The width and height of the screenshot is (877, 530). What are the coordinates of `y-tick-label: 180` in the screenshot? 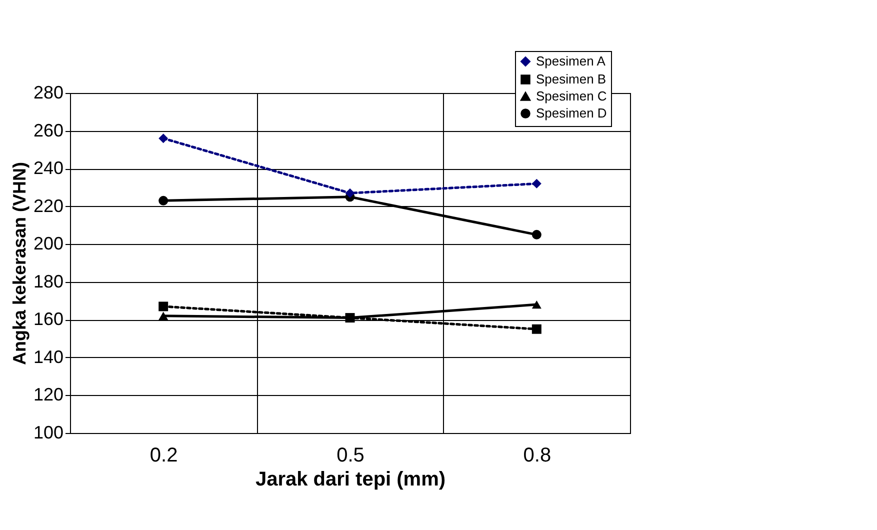 It's located at (48, 281).